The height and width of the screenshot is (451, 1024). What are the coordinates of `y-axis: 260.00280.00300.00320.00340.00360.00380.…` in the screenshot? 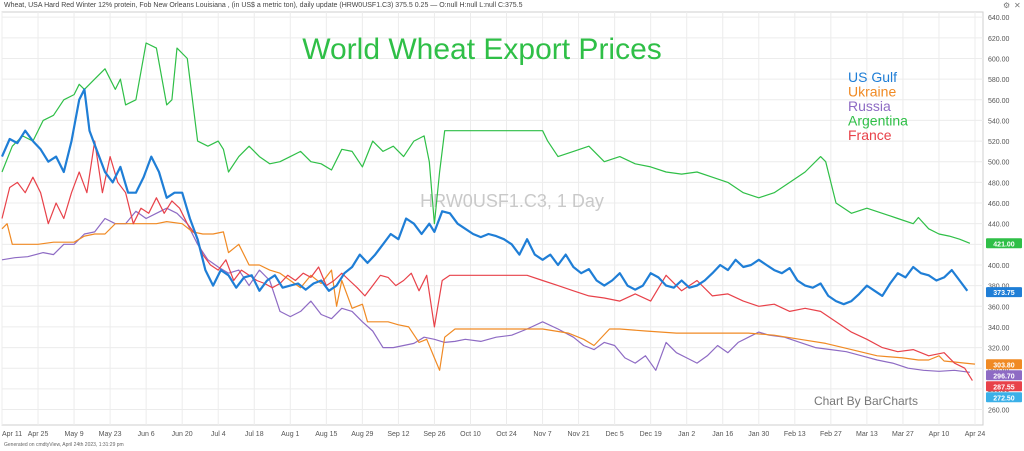 It's located at (999, 214).